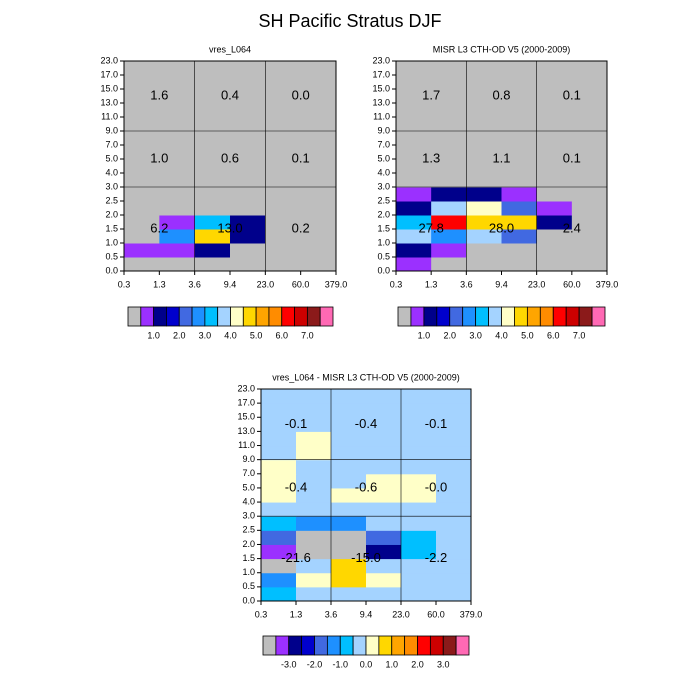  What do you see at coordinates (205, 335) in the screenshot?
I see `colorbar-label: 3.0` at bounding box center [205, 335].